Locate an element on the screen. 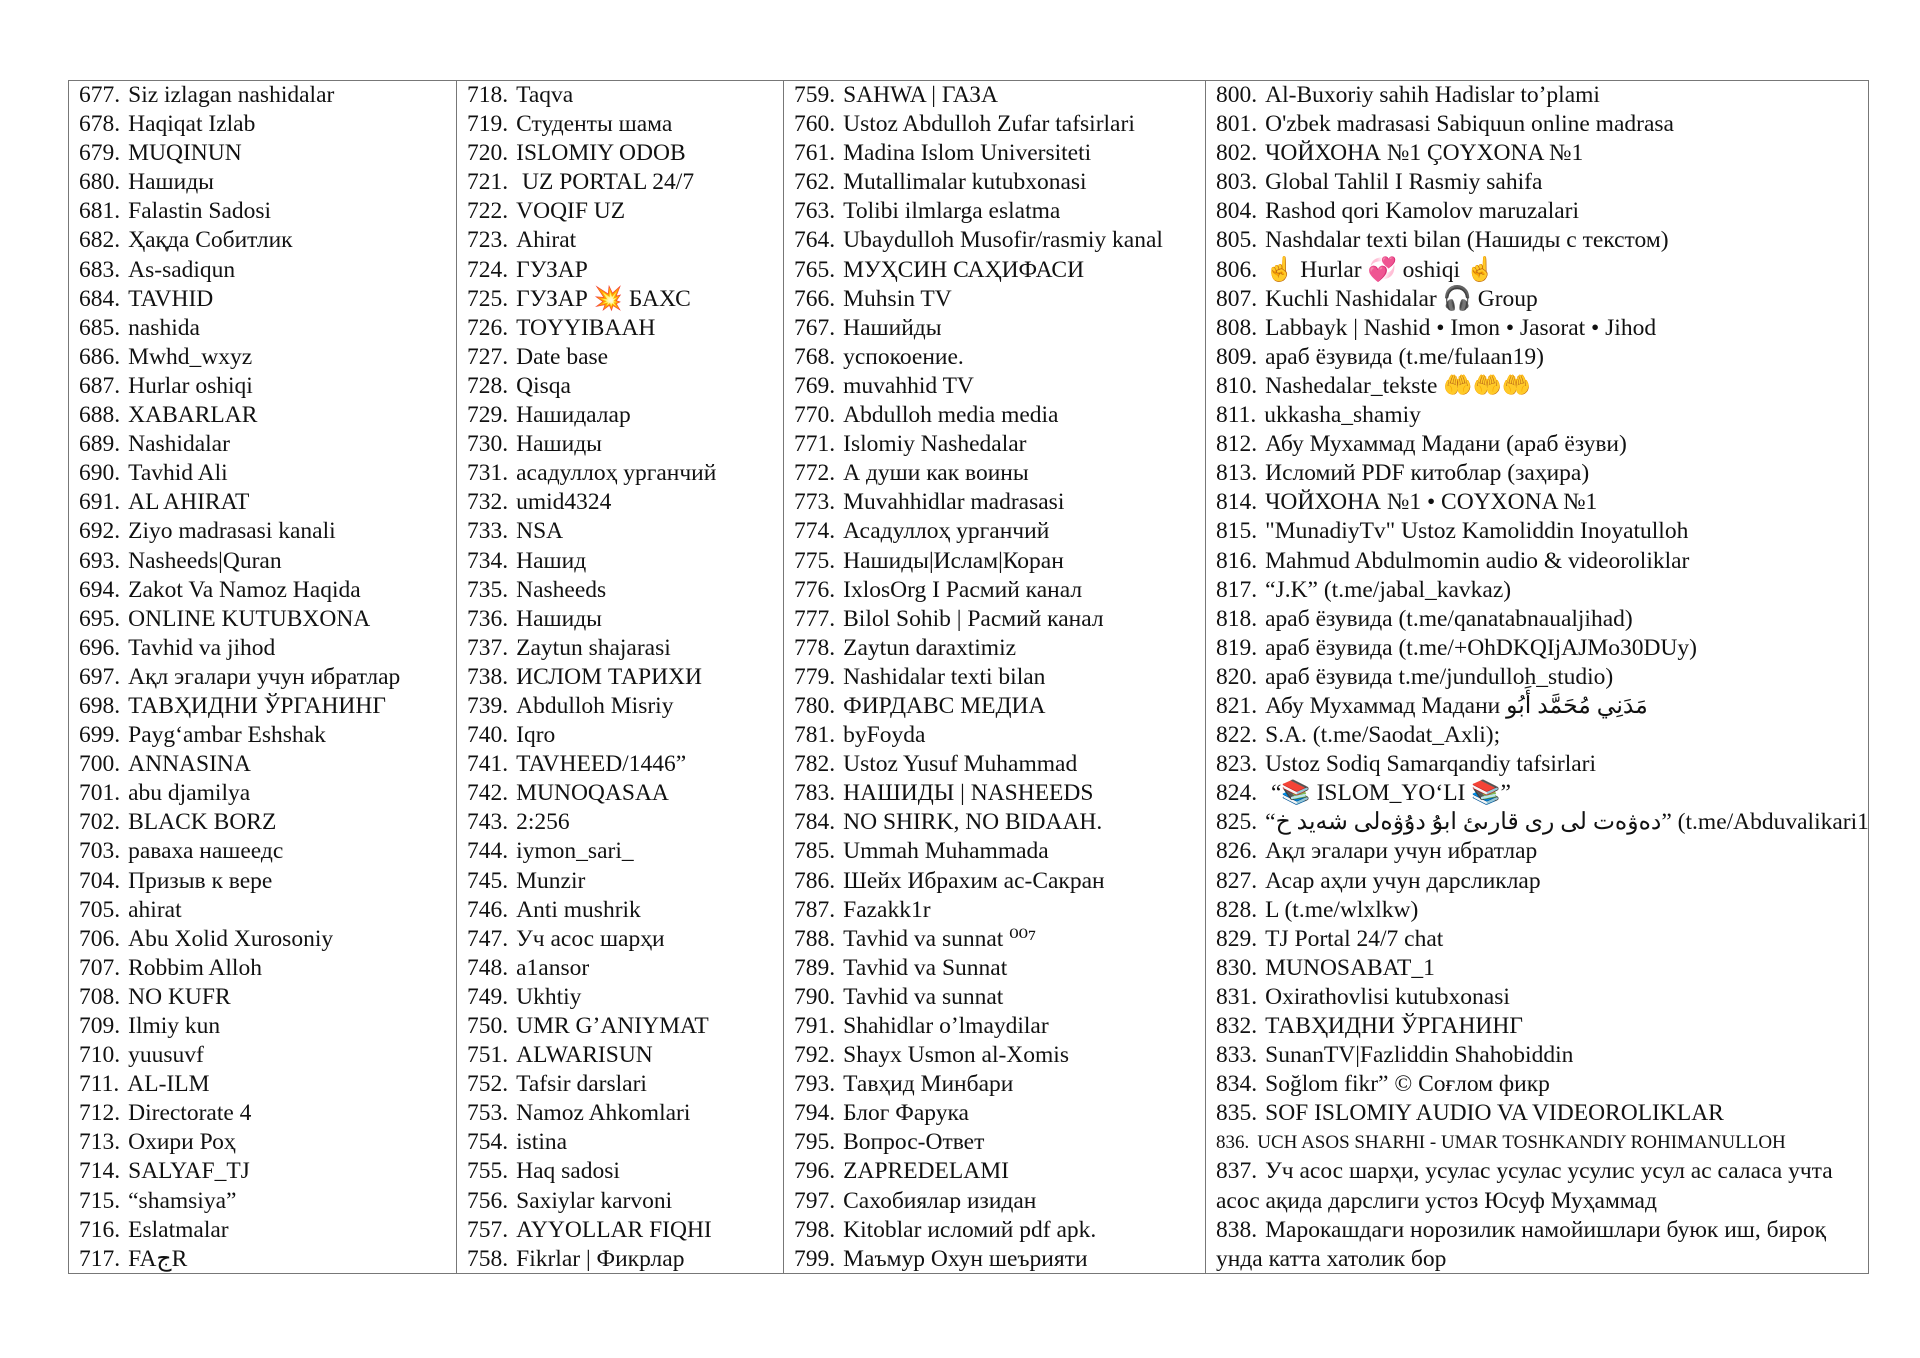 Image resolution: width=1920 pixels, height=1358 pixels. item-text: NO SHIRK, NO BIDAAH. is located at coordinates (973, 822).